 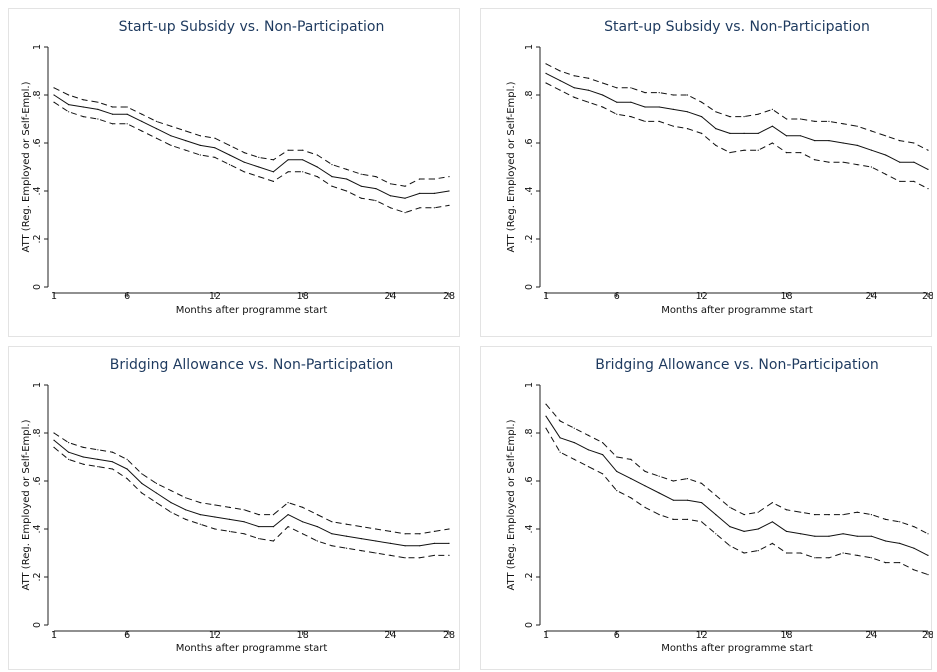 What do you see at coordinates (449, 635) in the screenshot?
I see `chart-3-x-tick-label: 28` at bounding box center [449, 635].